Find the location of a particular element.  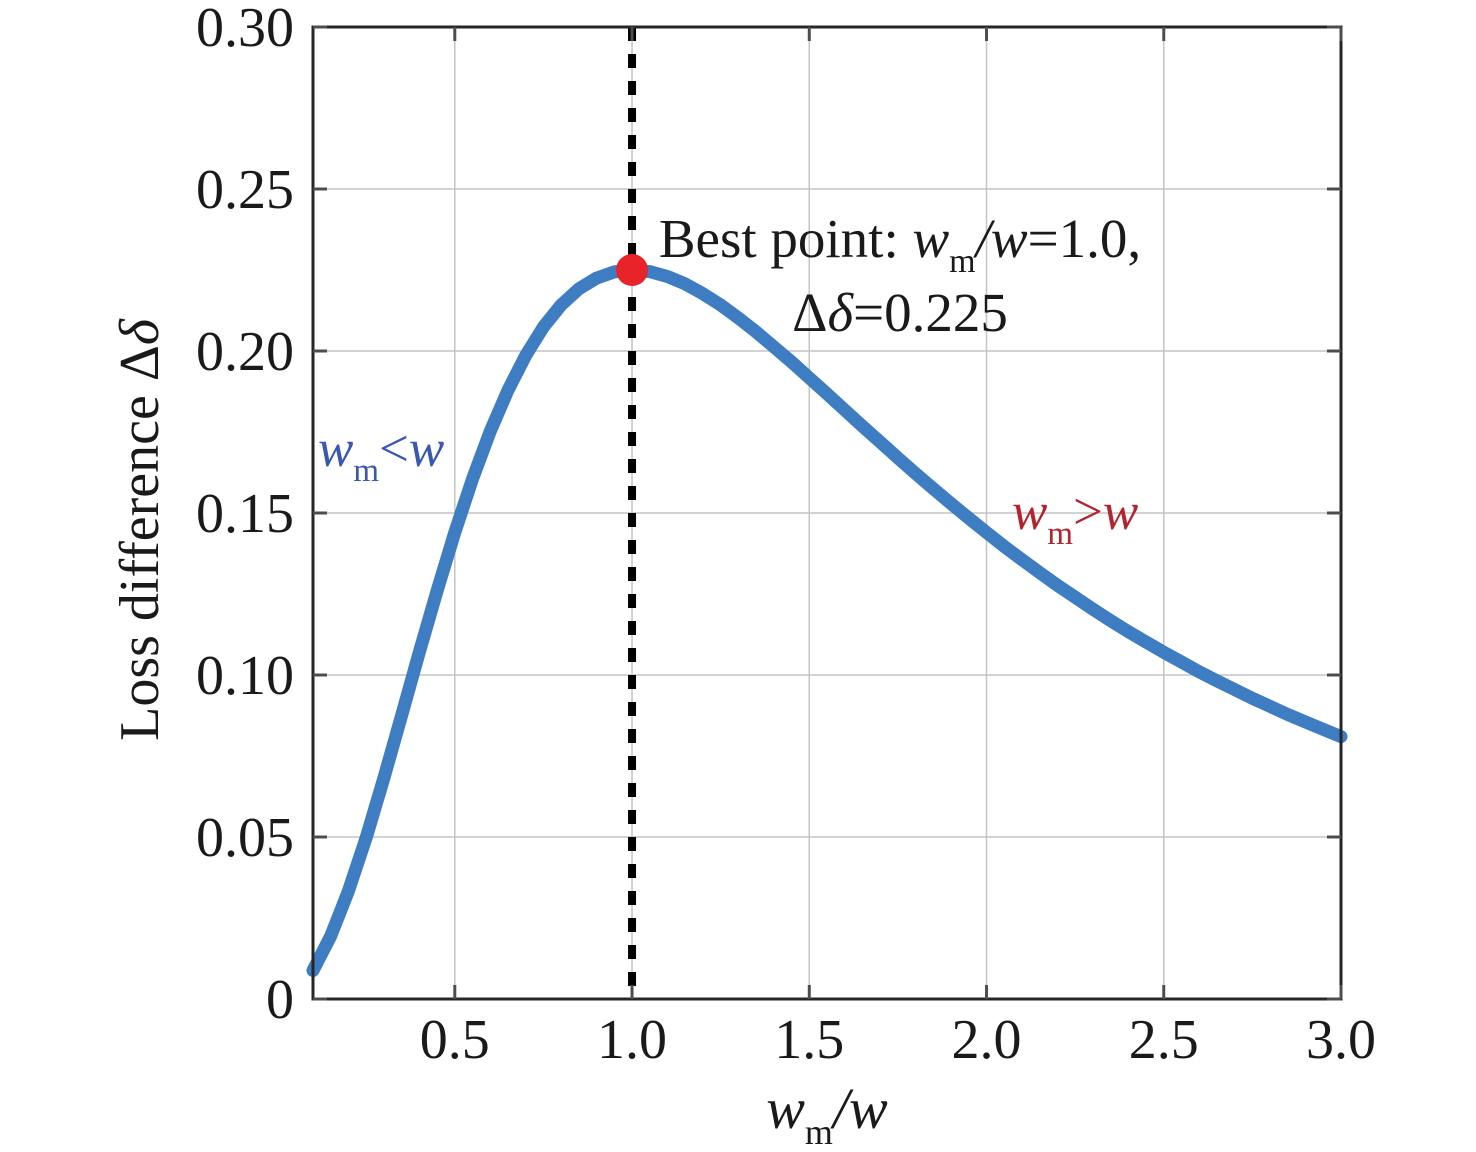

x-tick-label: 0.5 is located at coordinates (455, 1040).